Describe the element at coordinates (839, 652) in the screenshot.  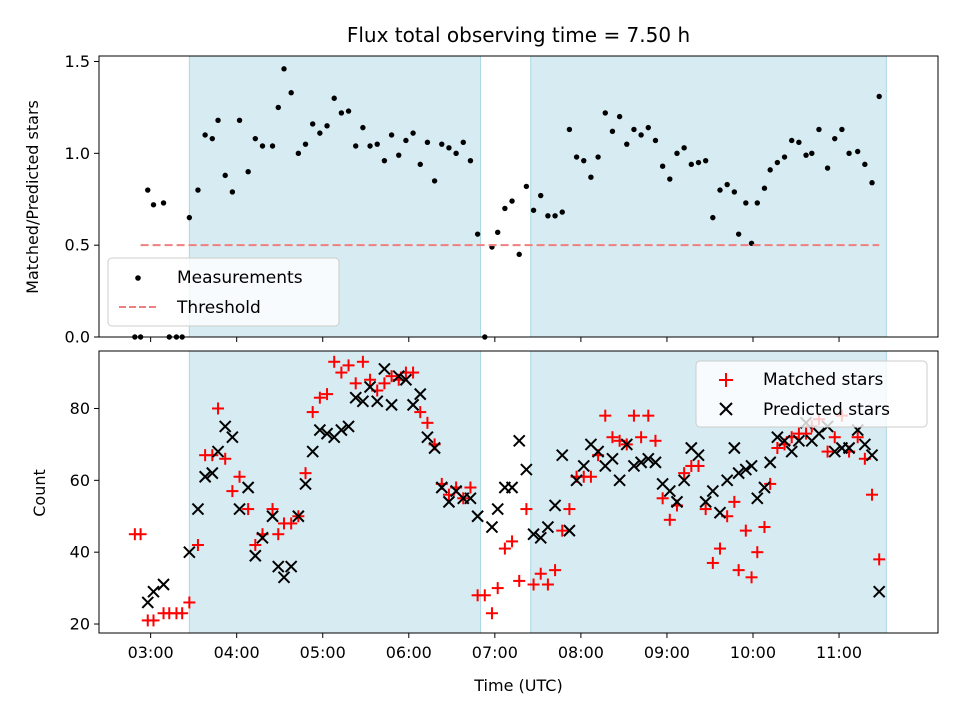
I see `x-tick-label: 11:00` at that location.